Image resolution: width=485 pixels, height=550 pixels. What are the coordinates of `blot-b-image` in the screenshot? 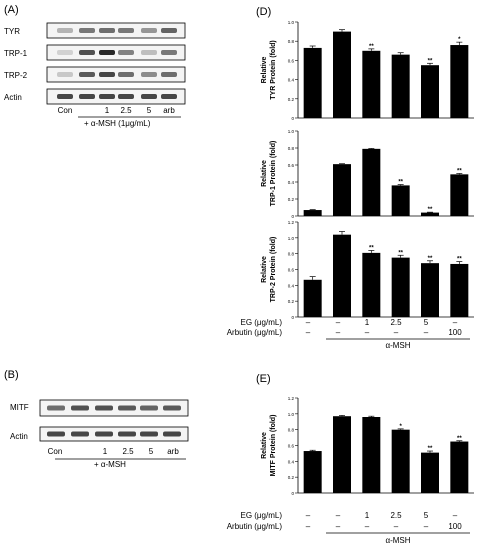 It's located at (114, 429).